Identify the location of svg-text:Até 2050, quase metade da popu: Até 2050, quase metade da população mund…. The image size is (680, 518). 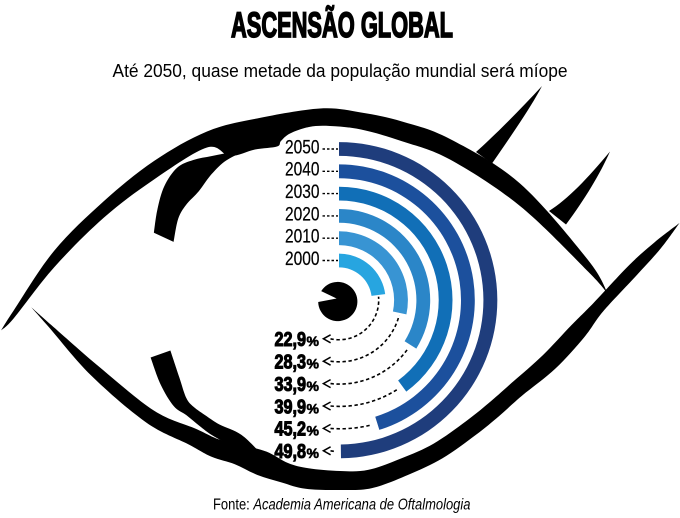
(340, 71).